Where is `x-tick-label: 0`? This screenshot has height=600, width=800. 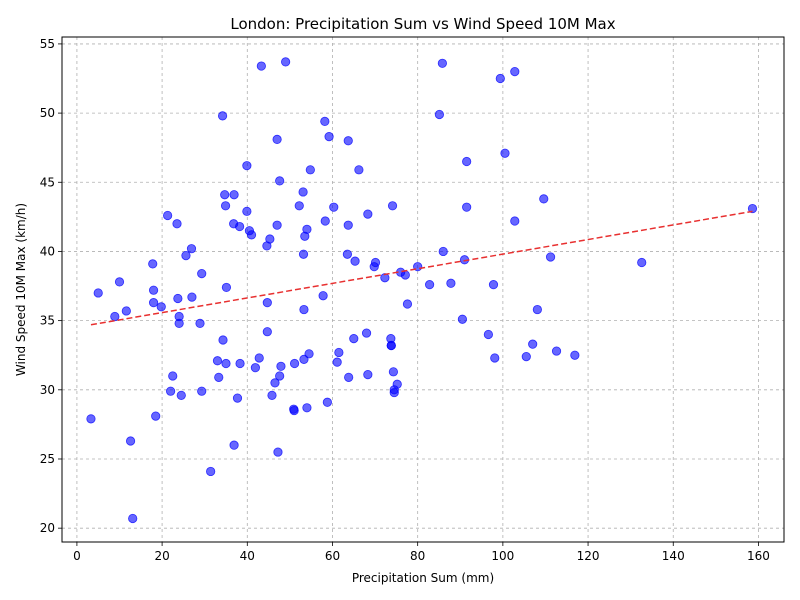 x-tick-label: 0 is located at coordinates (77, 556).